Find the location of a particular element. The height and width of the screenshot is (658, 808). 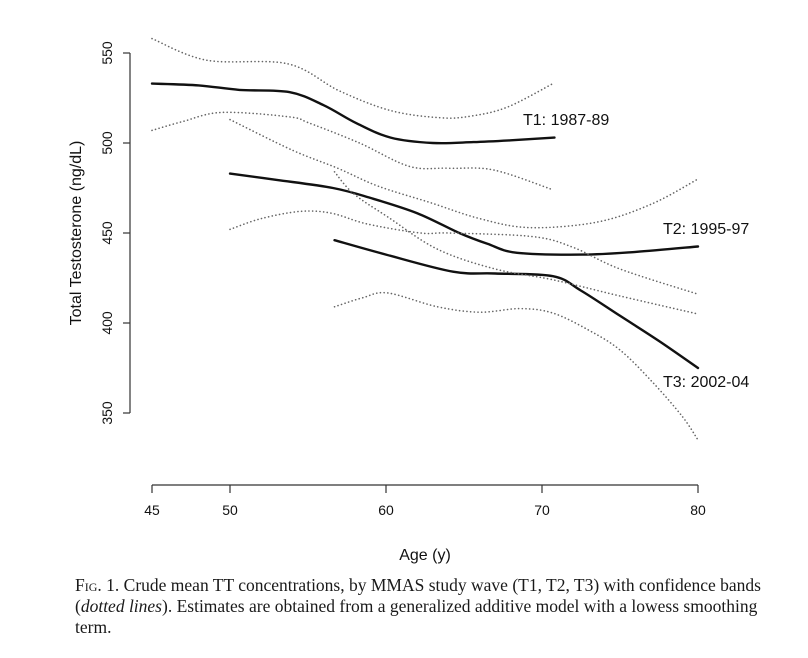

x-tick-label: 45 is located at coordinates (152, 510).